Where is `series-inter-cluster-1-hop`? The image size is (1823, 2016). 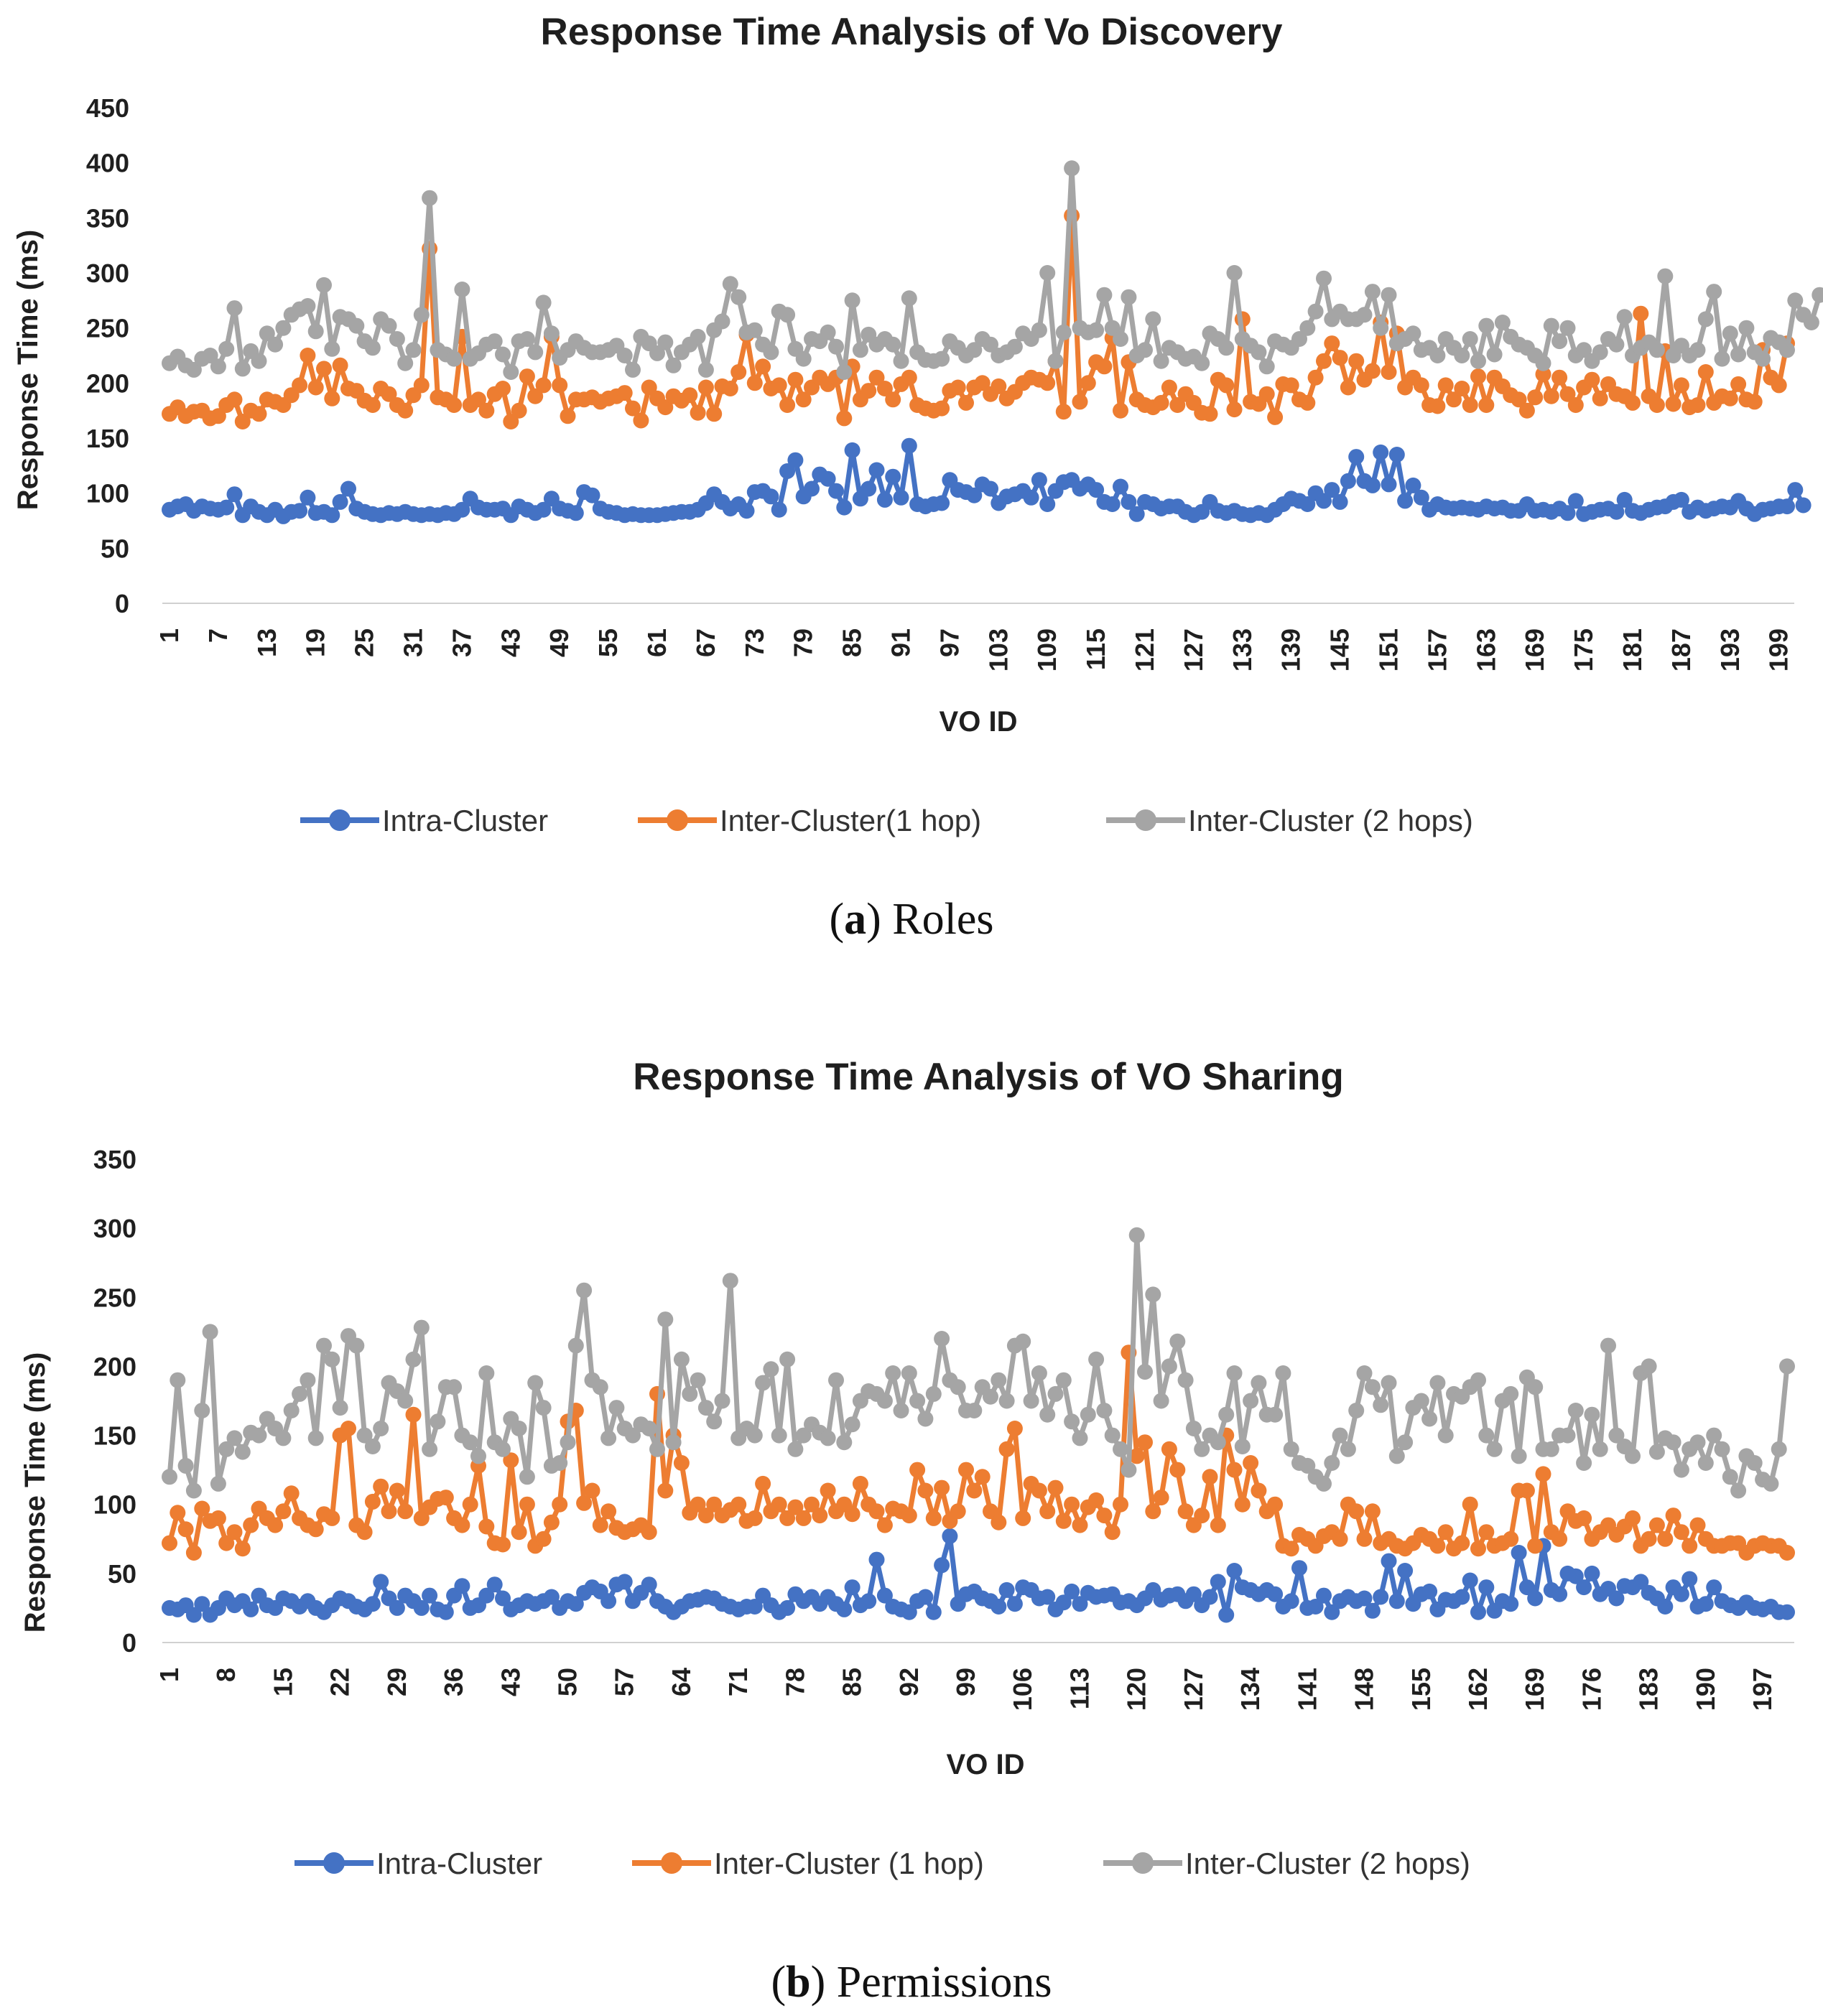
series-inter-cluster-1-hop is located at coordinates (978, 318).